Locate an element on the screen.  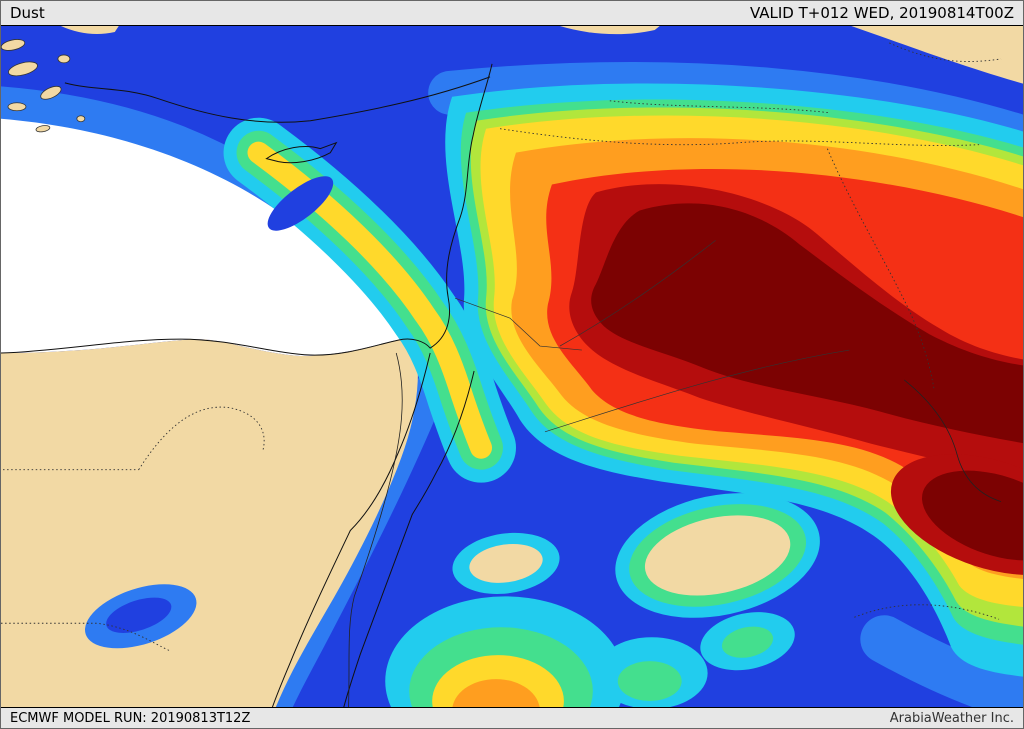
nile-river is located at coordinates (375, 529).